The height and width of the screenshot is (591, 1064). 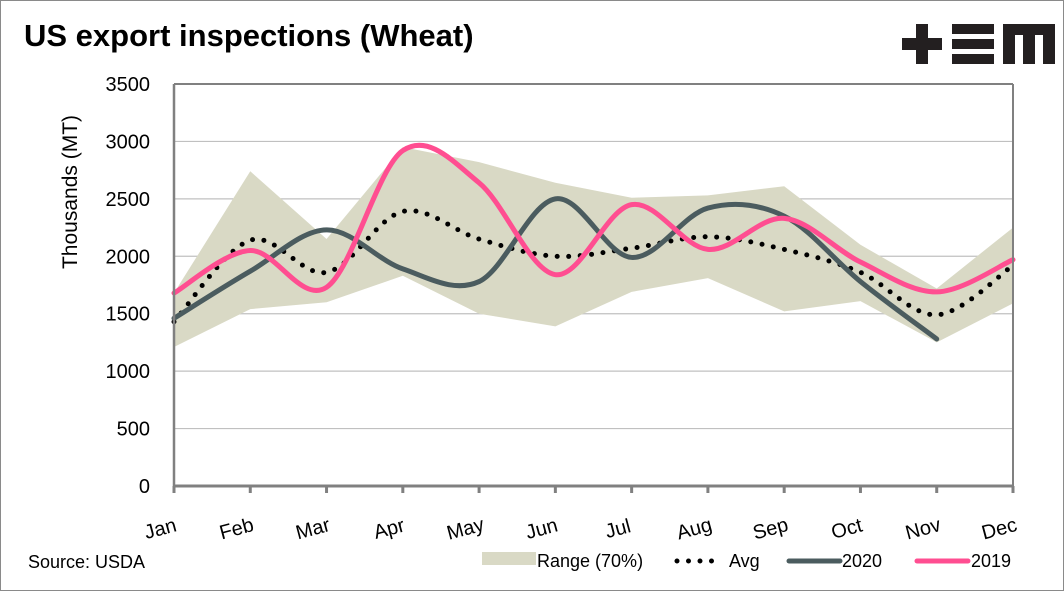 I want to click on logo-m, so click(x=1029, y=44).